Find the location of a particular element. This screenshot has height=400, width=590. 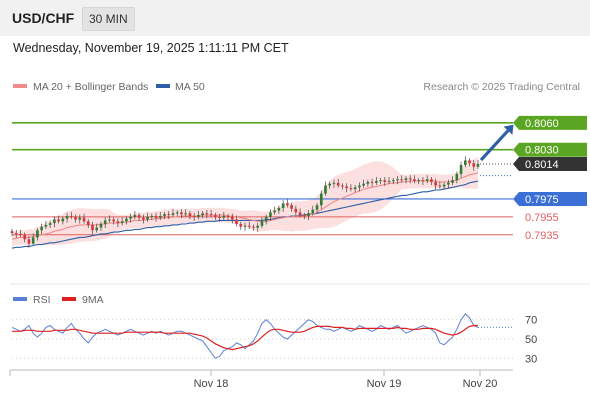

ma50-legend-swatch is located at coordinates (163, 86).